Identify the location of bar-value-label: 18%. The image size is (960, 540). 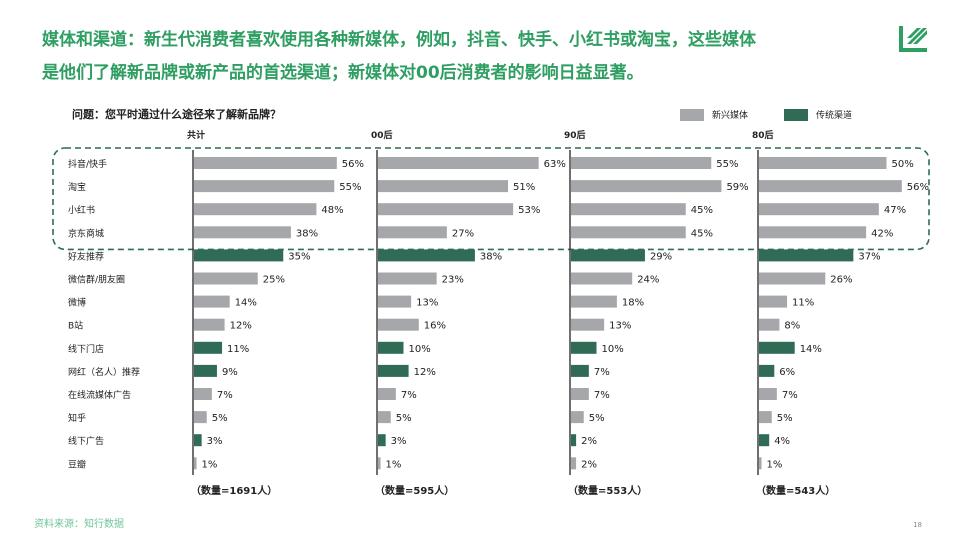
(633, 303).